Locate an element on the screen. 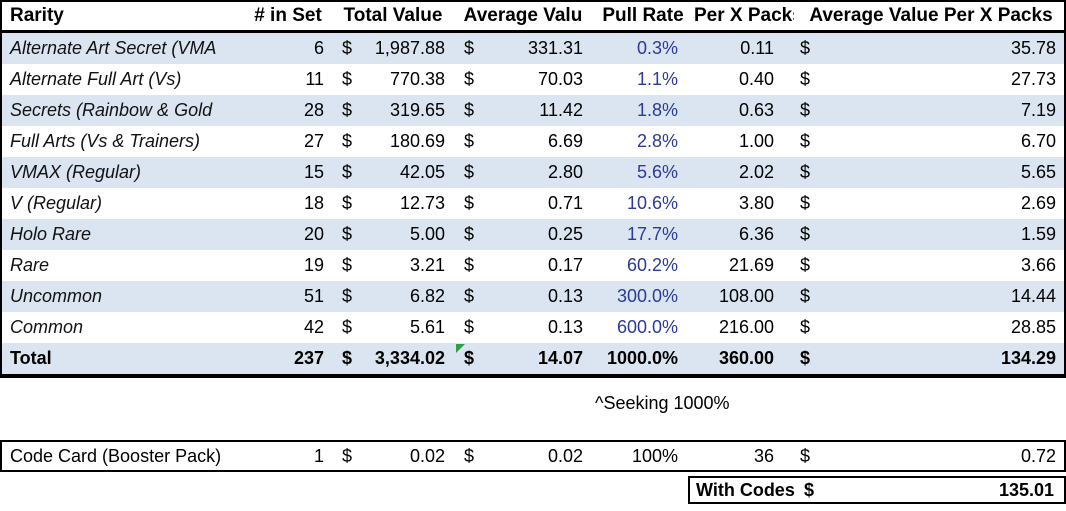 The height and width of the screenshot is (511, 1066). cell-pull-rate: 1.8% is located at coordinates (657, 110).